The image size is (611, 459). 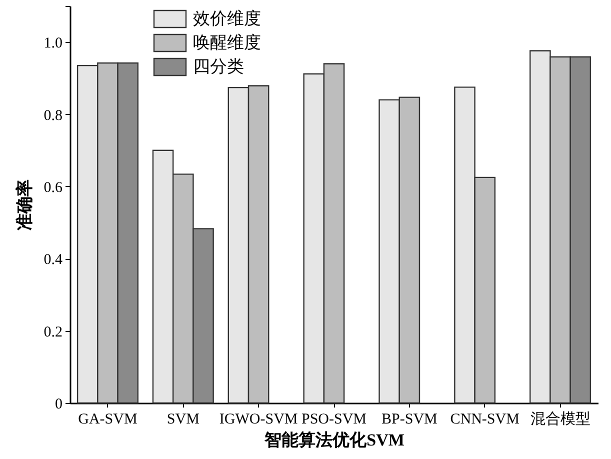 I want to click on x-tick-label: SVM, so click(x=183, y=420).